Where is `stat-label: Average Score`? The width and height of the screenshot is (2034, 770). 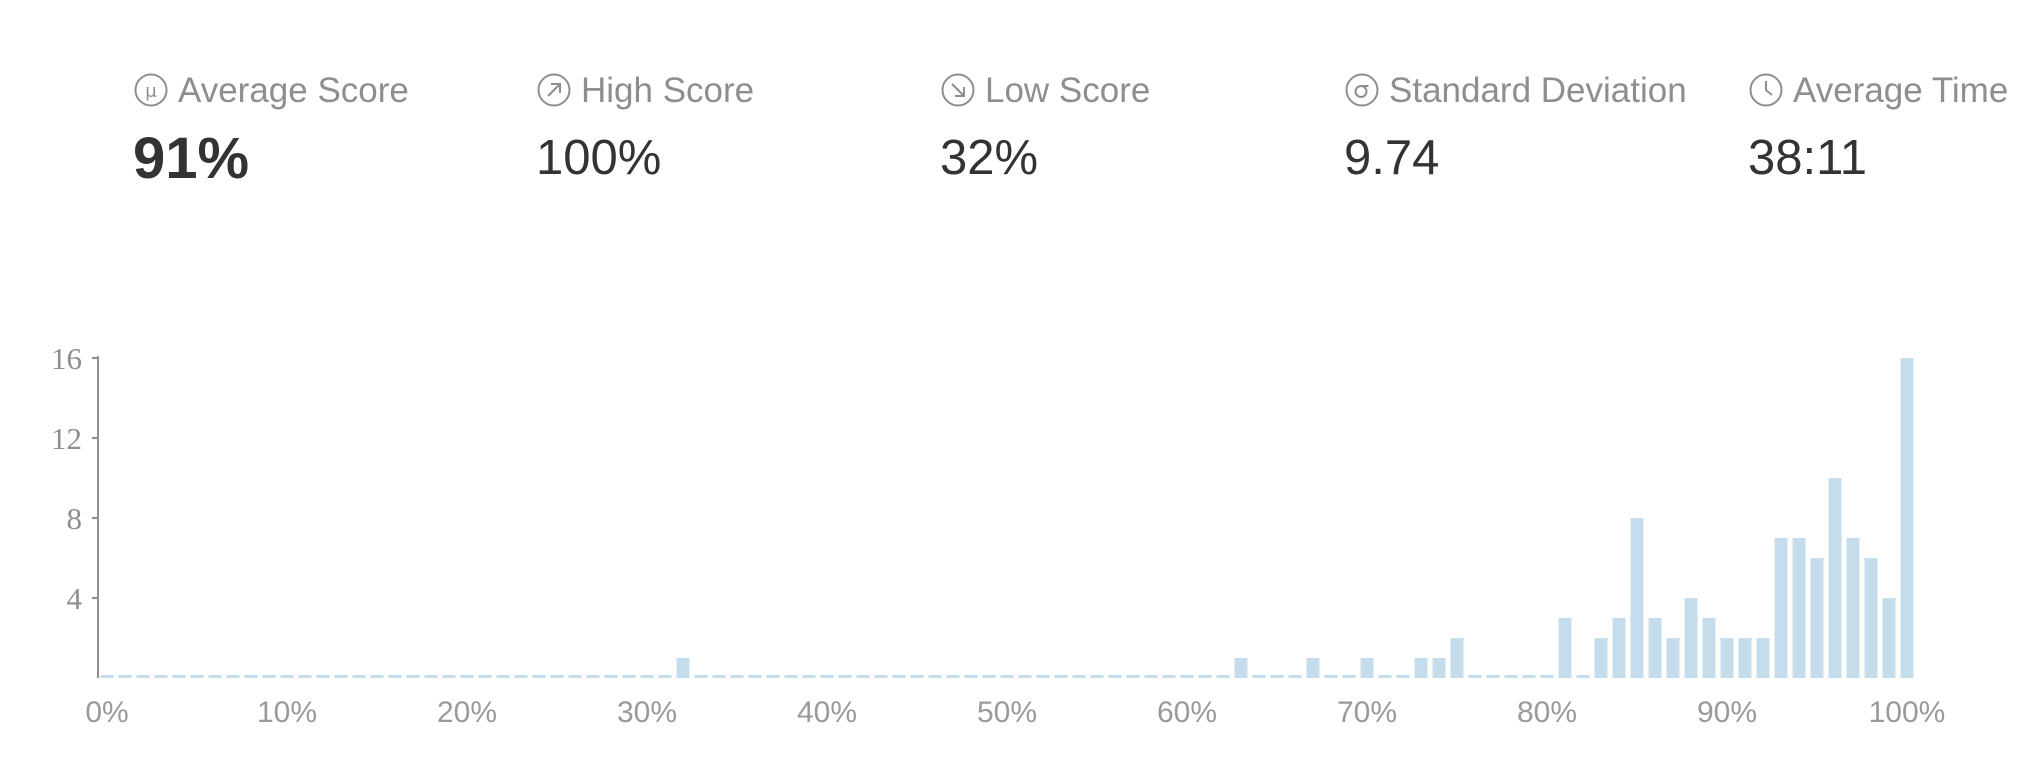
stat-label: Average Score is located at coordinates (293, 90).